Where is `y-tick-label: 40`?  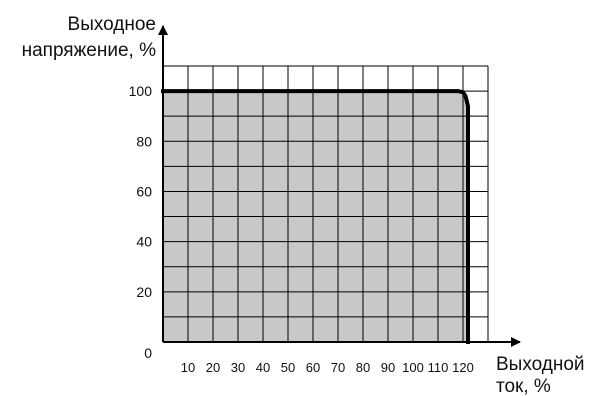 y-tick-label: 40 is located at coordinates (144, 242).